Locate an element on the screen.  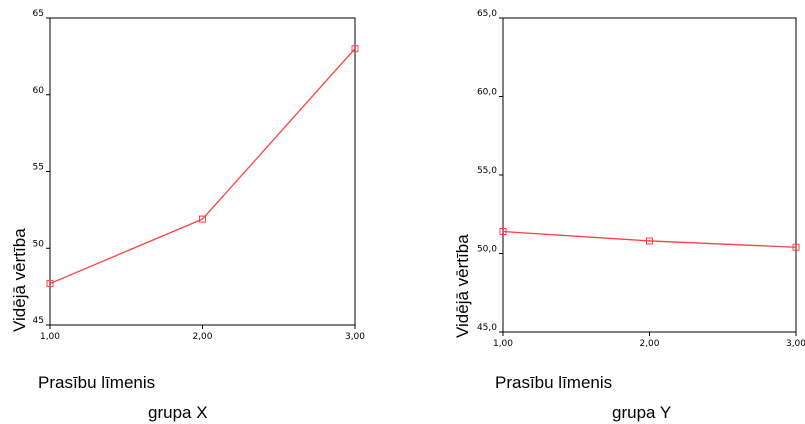
y-tick-label: 45,0 is located at coordinates (487, 328).